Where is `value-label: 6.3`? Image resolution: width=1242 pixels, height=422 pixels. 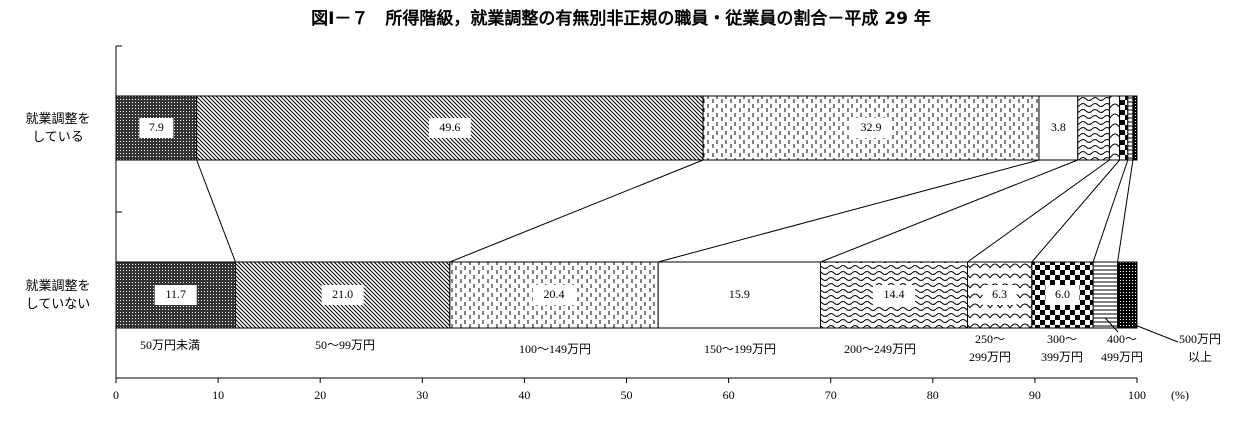 value-label: 6.3 is located at coordinates (999, 294).